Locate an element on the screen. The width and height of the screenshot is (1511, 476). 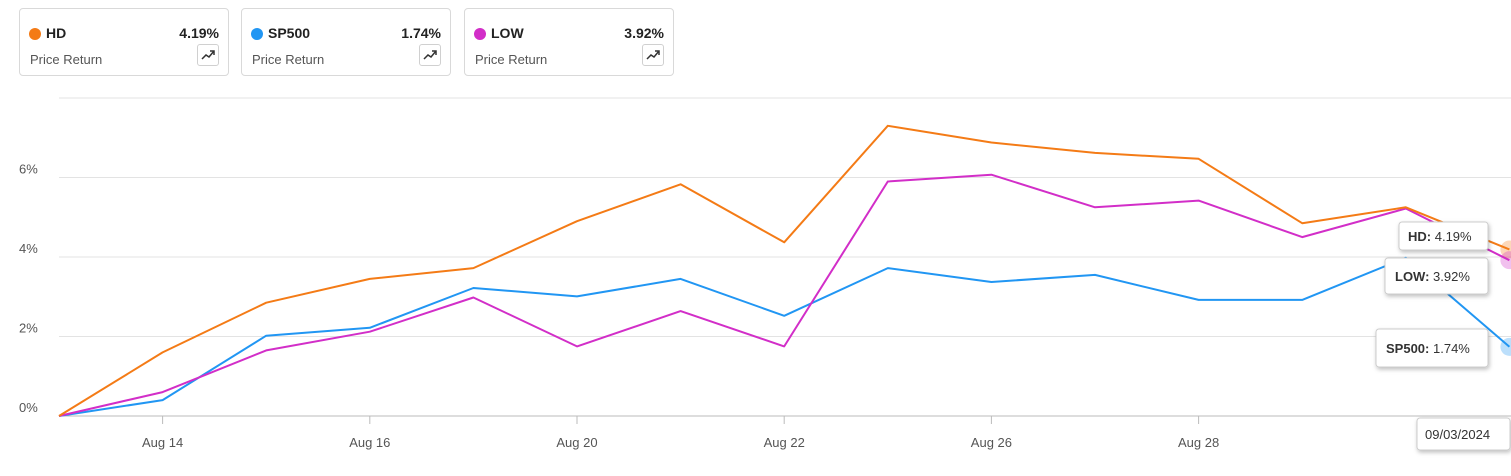
y-tick-label: 2% is located at coordinates (28, 328).